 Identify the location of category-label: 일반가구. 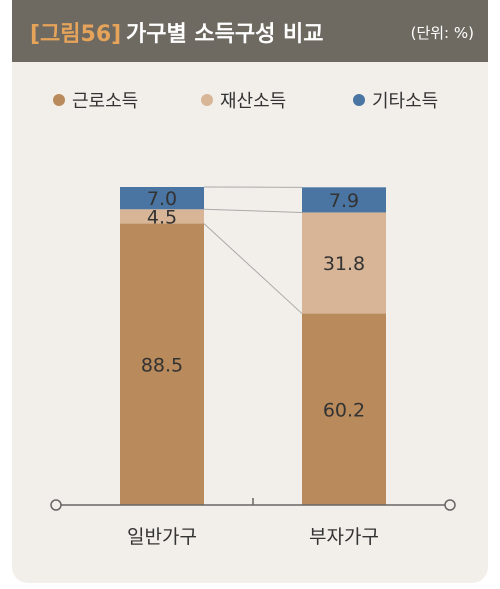
(162, 537).